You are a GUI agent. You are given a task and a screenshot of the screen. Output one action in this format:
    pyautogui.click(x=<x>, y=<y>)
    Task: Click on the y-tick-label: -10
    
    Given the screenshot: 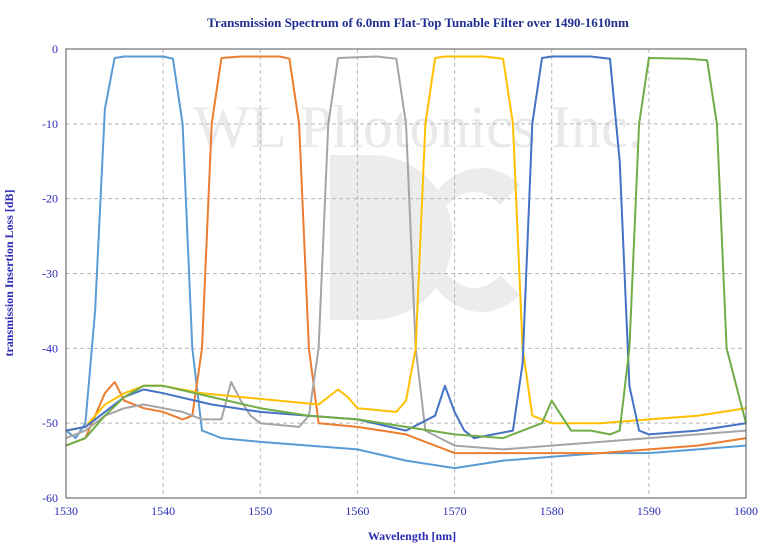 What is the action you would take?
    pyautogui.click(x=50, y=124)
    